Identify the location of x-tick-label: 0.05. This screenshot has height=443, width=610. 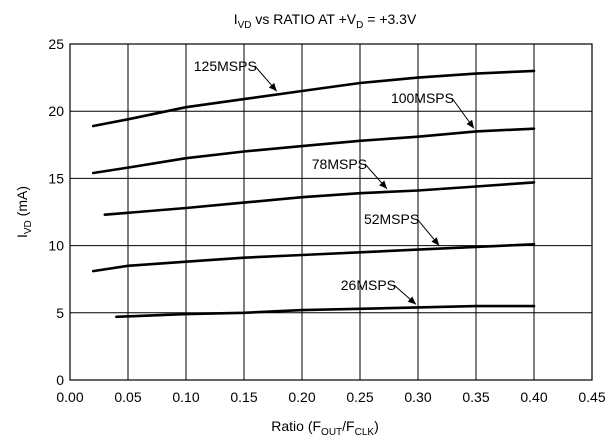
(127, 397).